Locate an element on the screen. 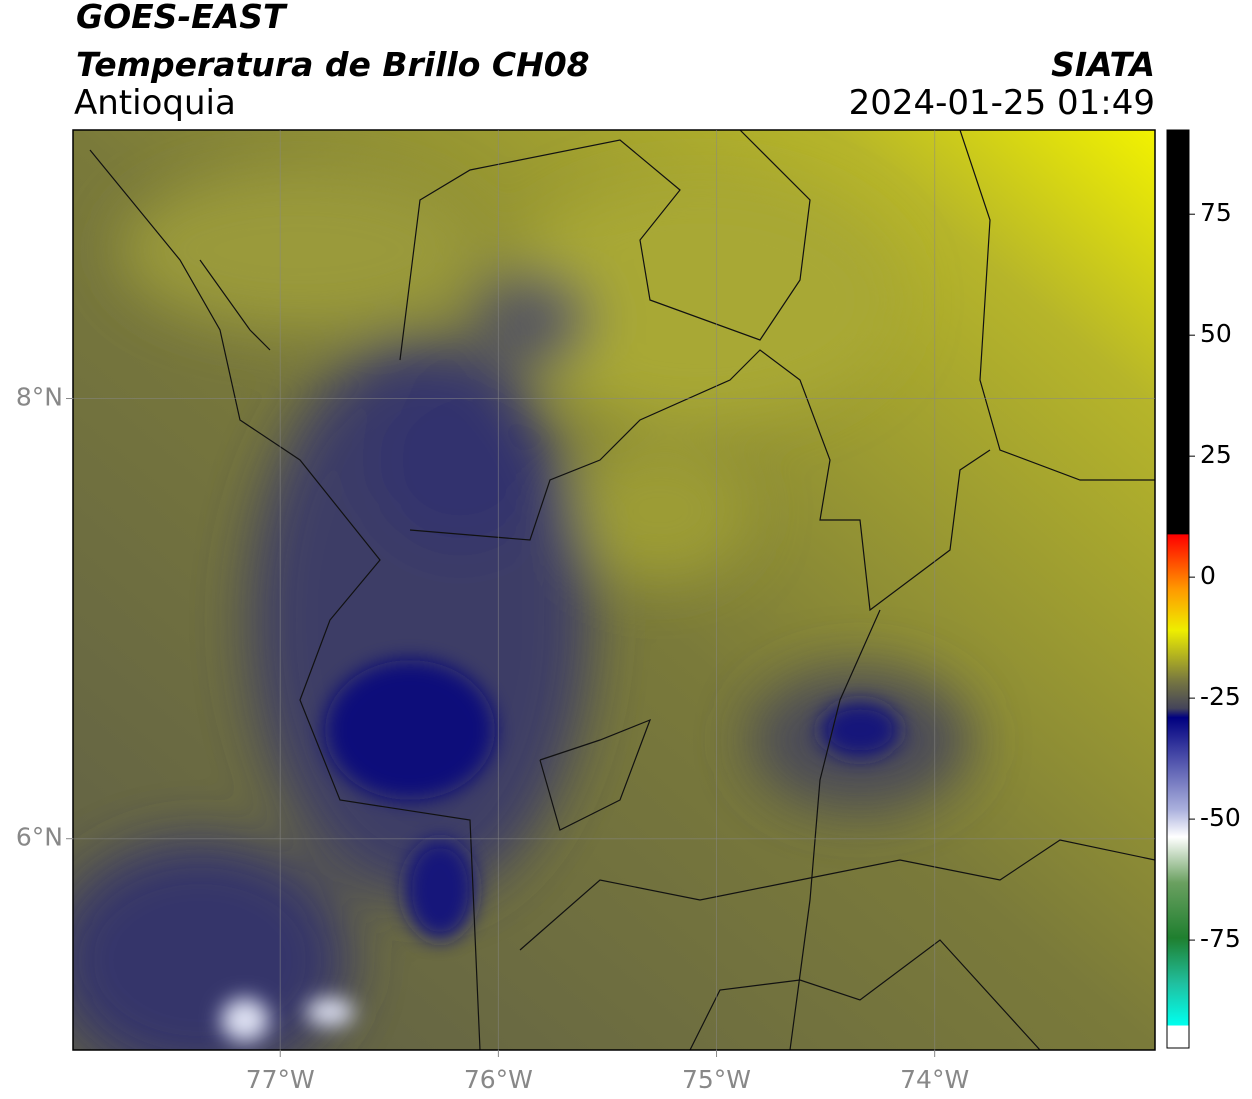  datetime: 2024-01-25 01:49 is located at coordinates (1001, 103).